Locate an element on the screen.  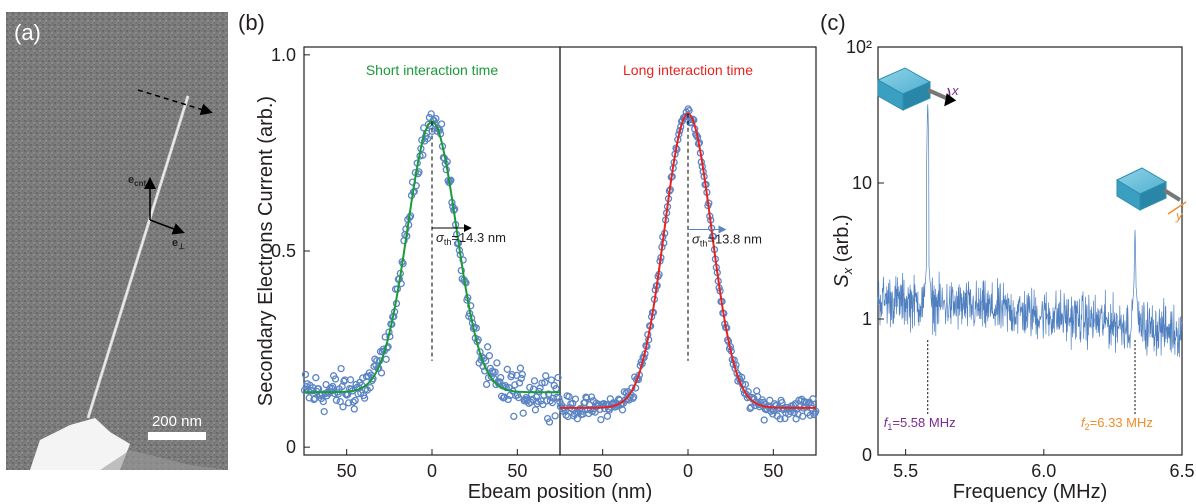
y-axis-title-b: Secondary Electrons Current (arb.) is located at coordinates (266, 251).